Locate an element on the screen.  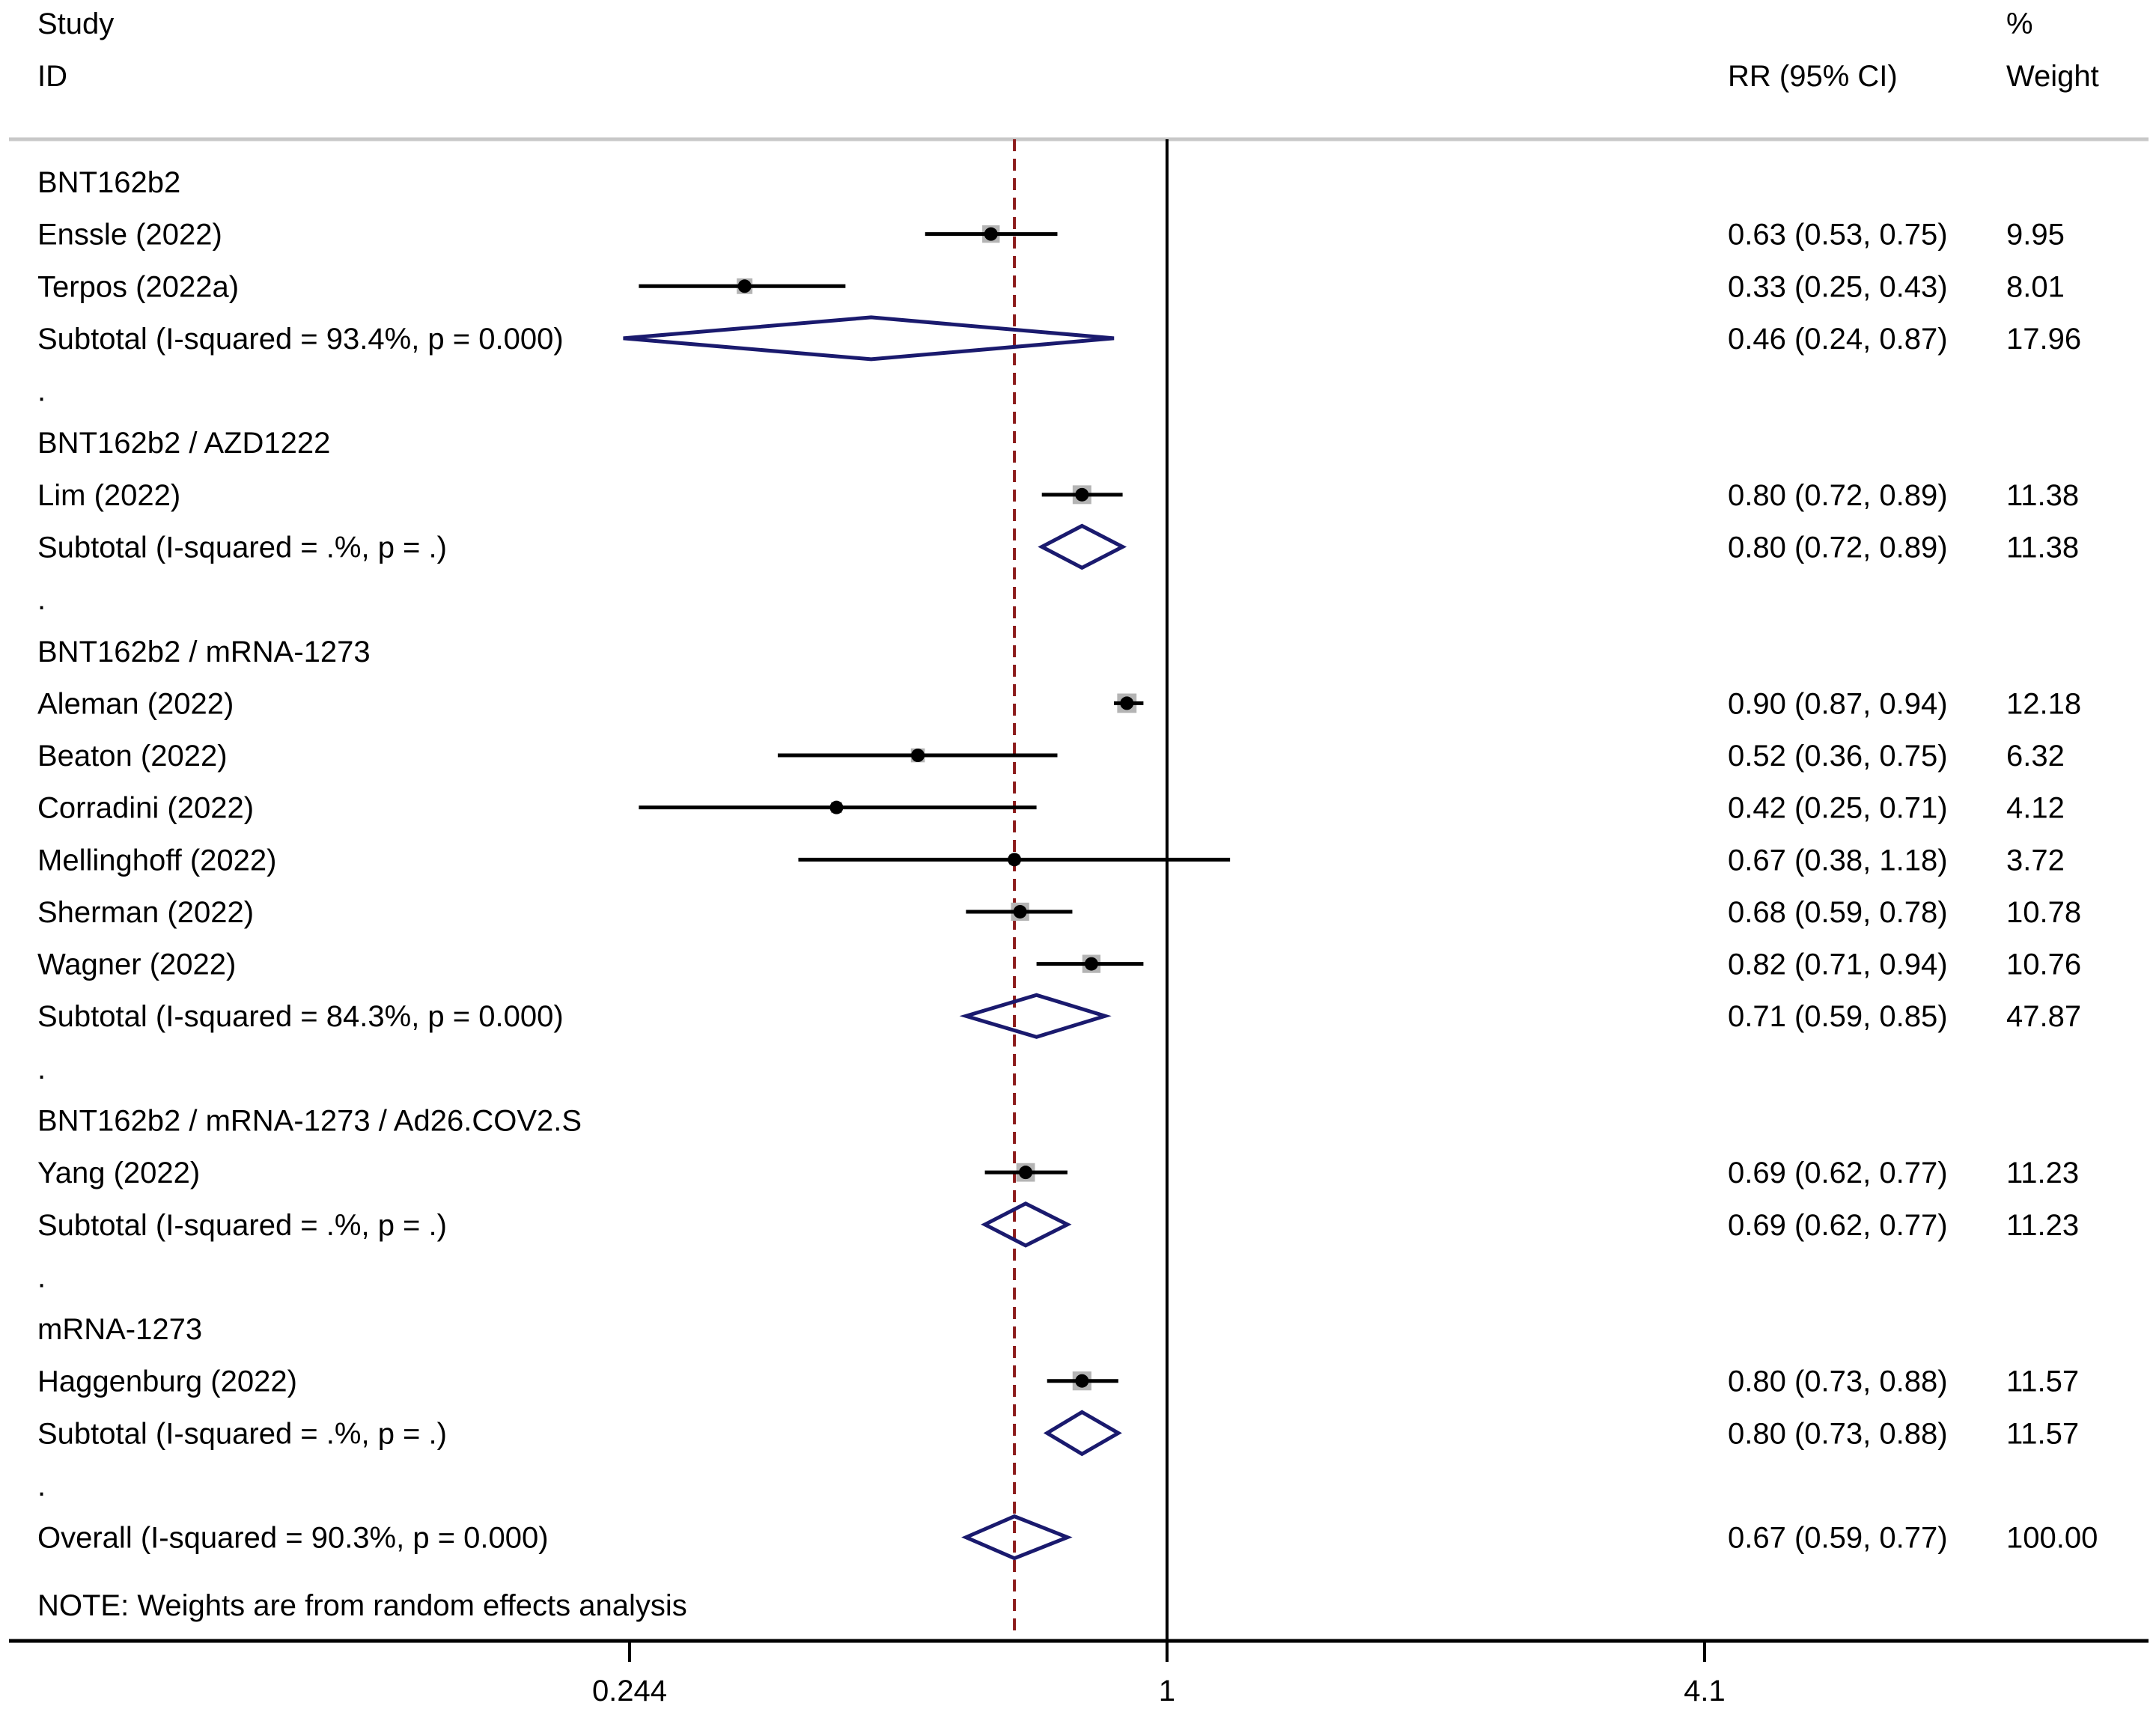
estimate-text: 0.68 (0.59, 0.78) is located at coordinates (1838, 912).